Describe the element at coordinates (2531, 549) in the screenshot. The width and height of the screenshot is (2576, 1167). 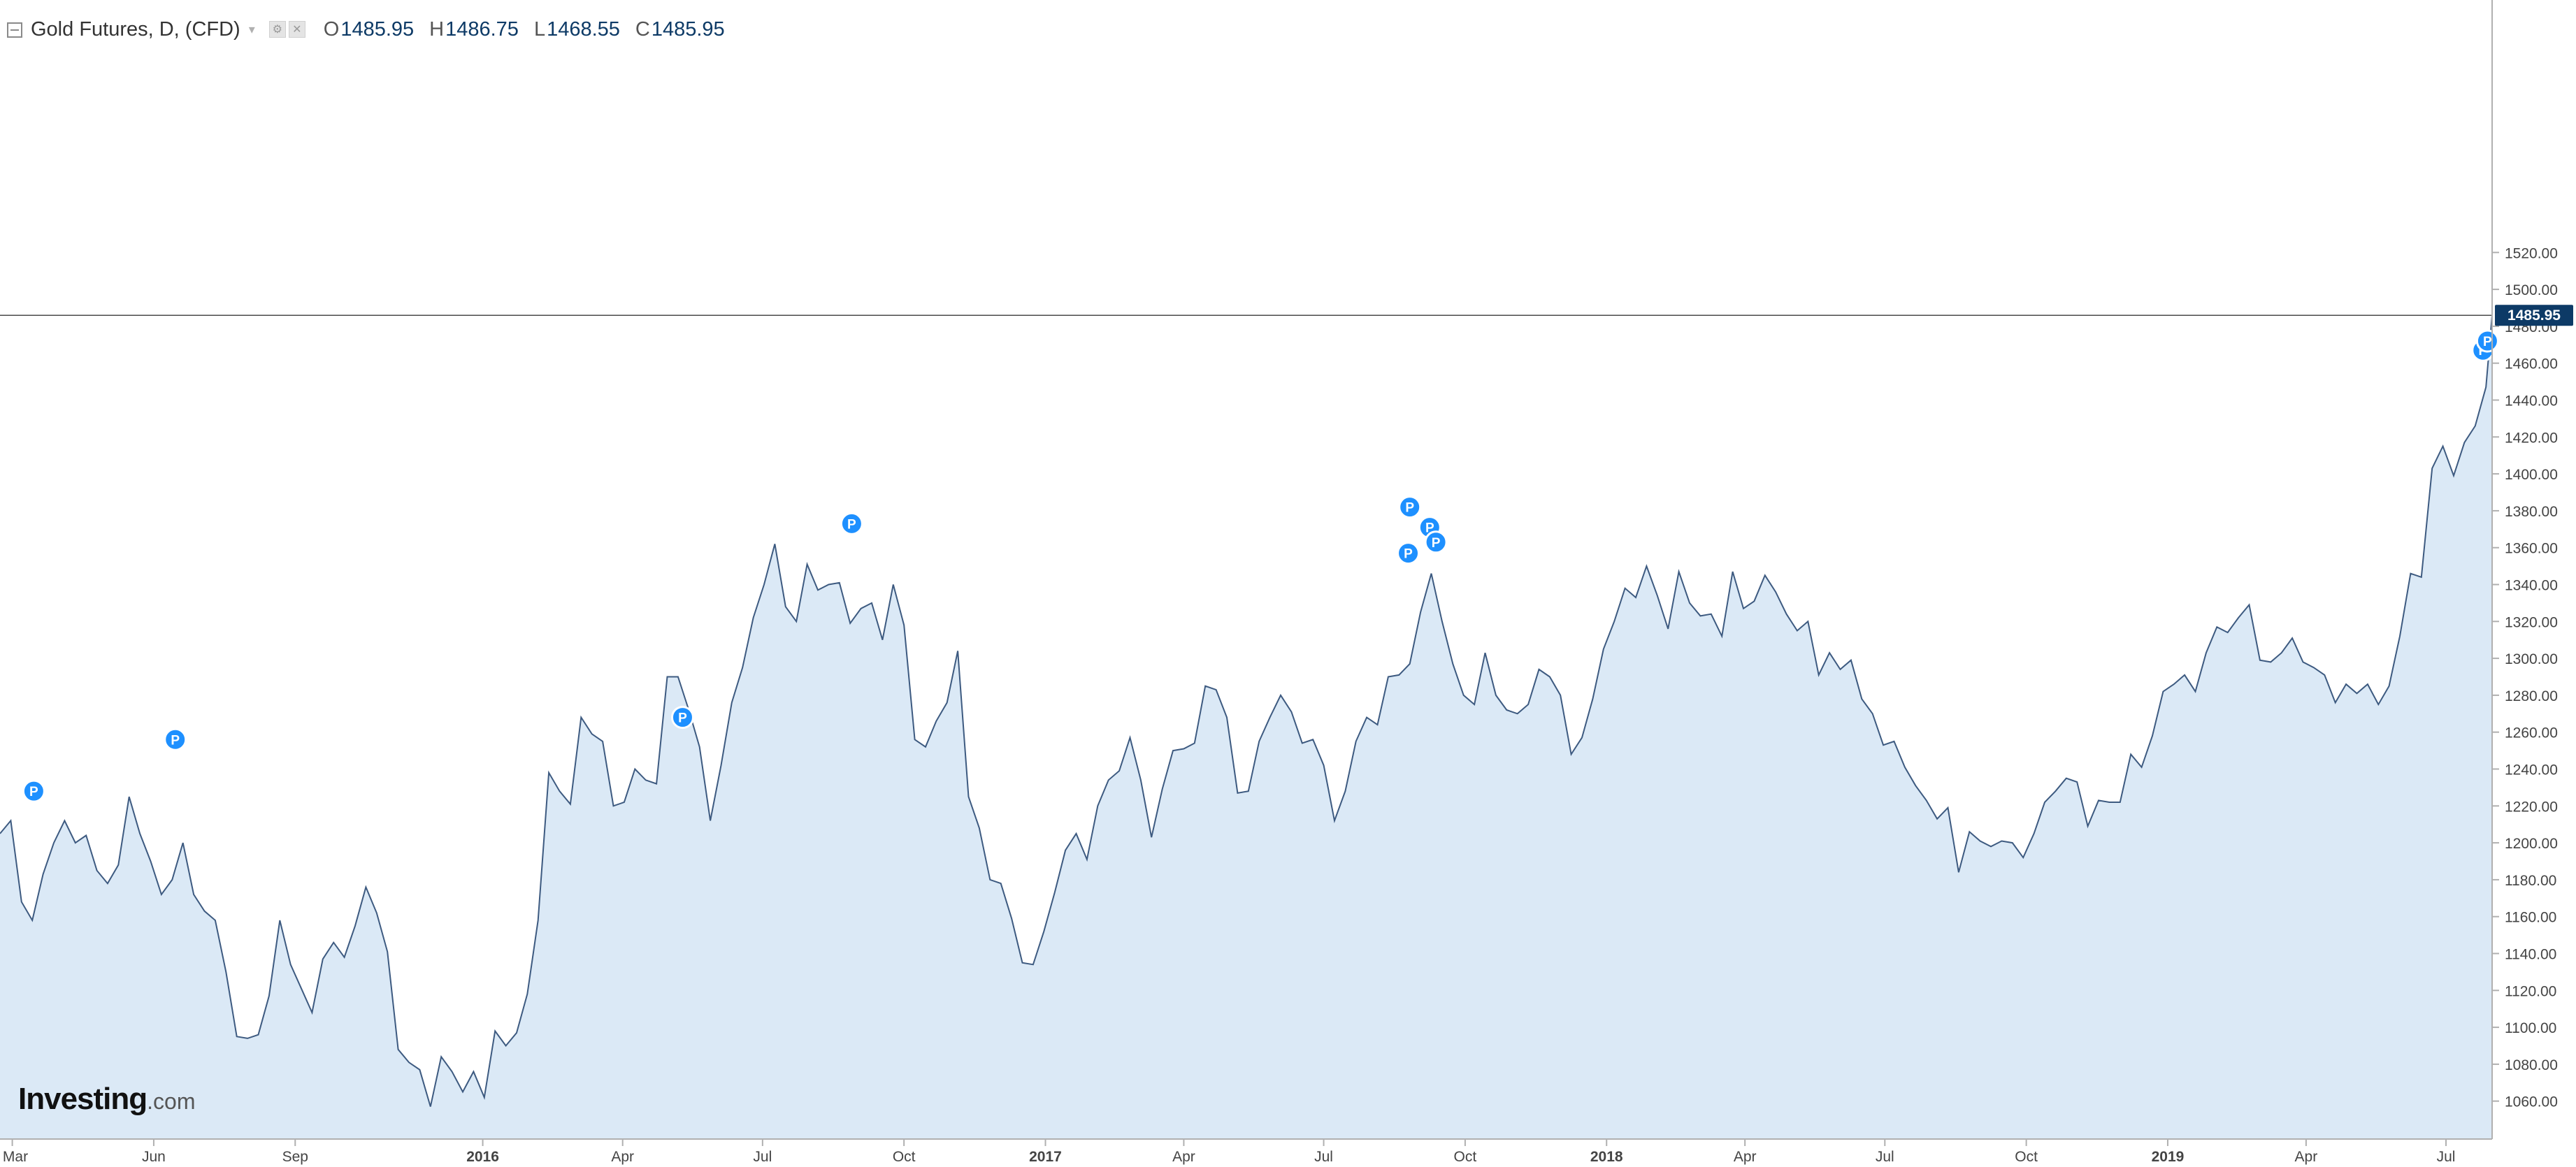
I see `y-tick-label: 1360.00` at that location.